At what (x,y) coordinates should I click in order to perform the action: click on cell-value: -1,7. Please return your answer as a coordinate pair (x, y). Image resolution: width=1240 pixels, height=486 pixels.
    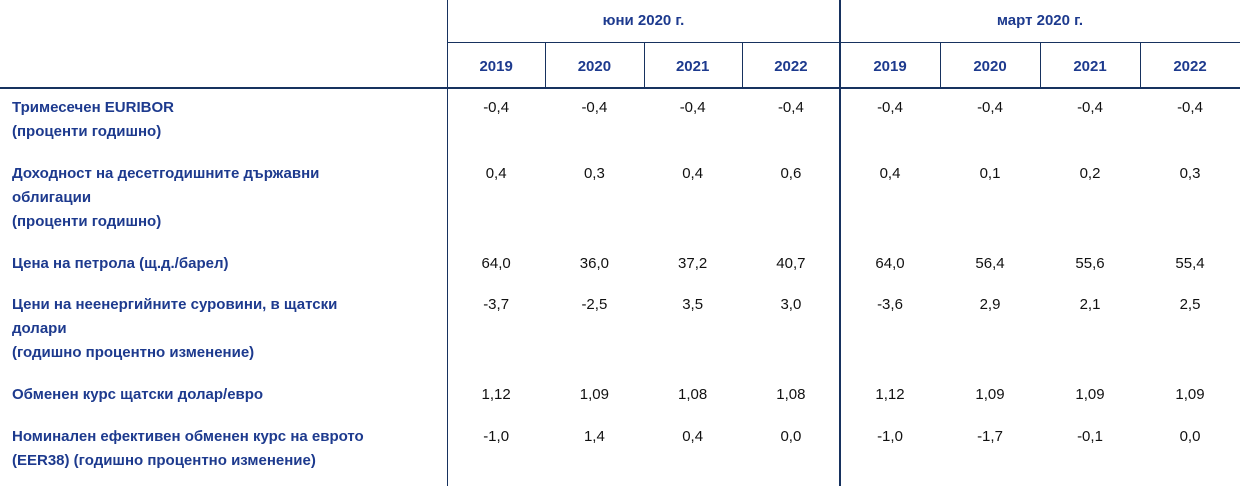
    Looking at the image, I should click on (990, 436).